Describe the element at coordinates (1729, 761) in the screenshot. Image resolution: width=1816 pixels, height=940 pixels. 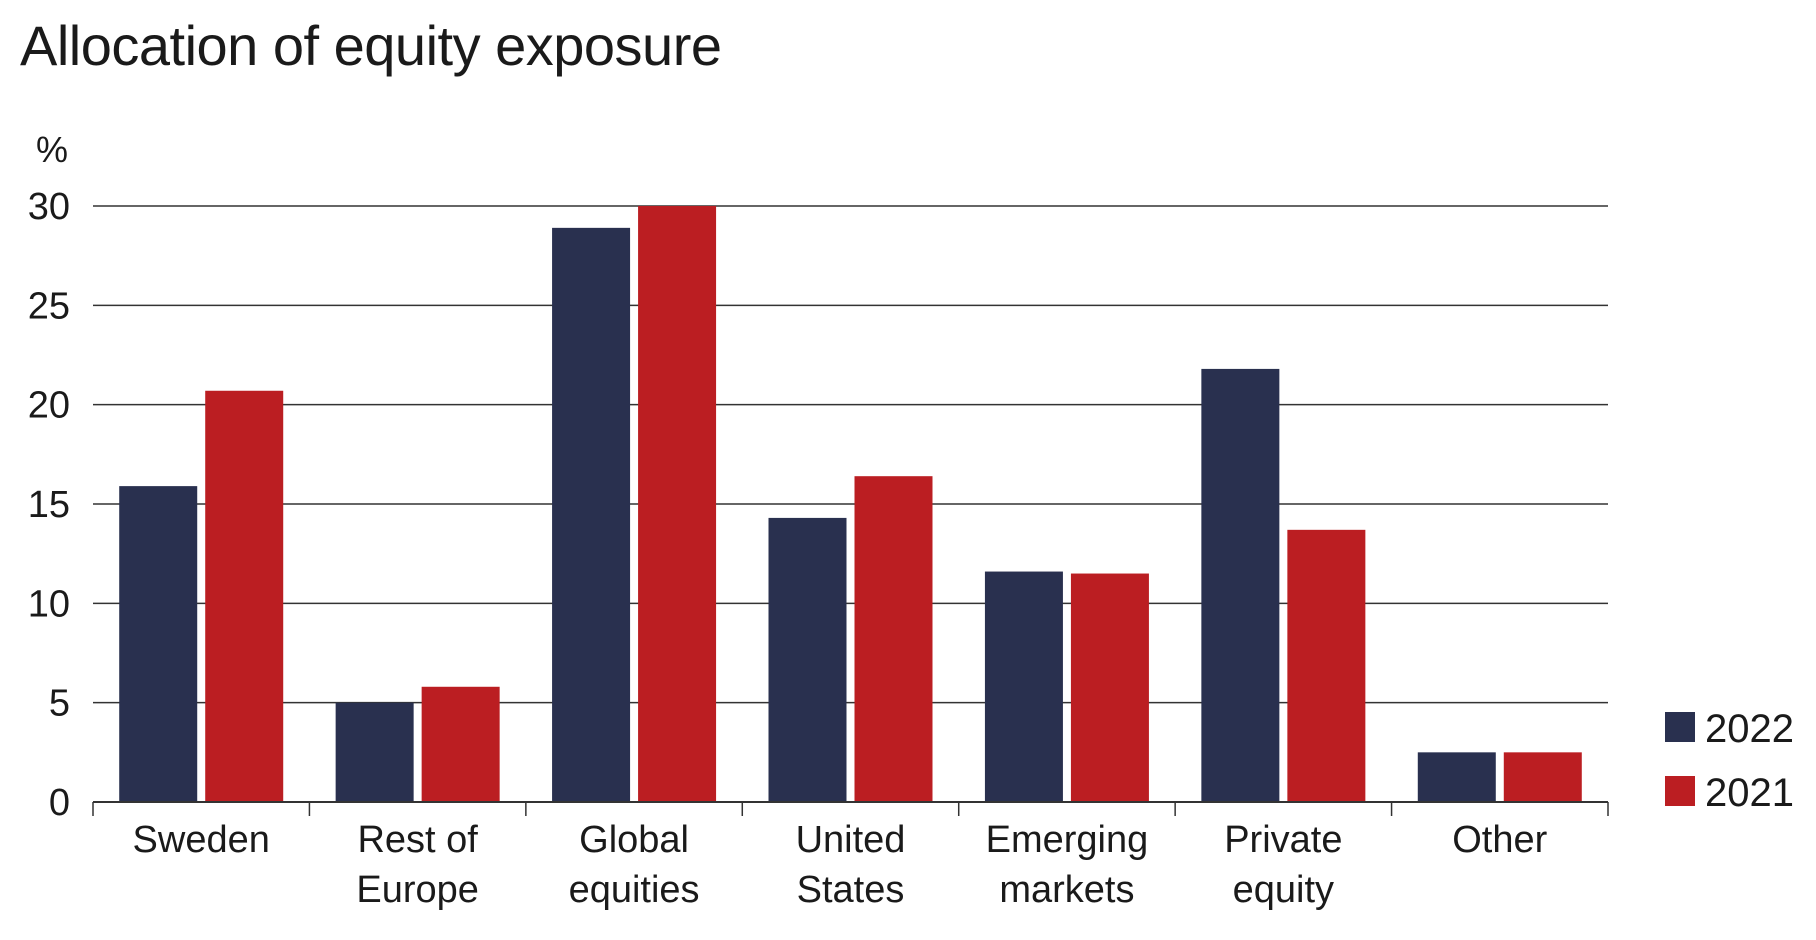
I see `legend: 2022 2021` at that location.